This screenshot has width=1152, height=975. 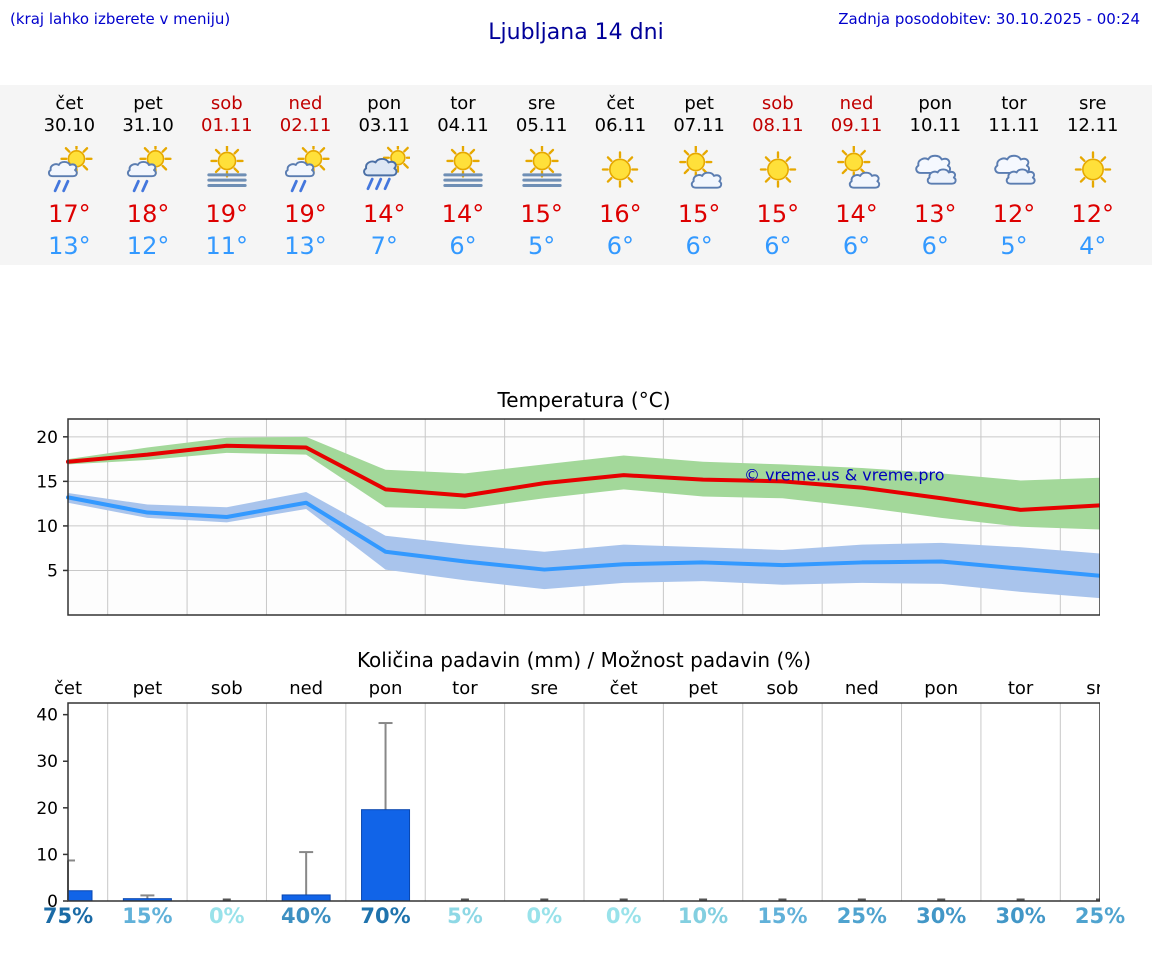 I want to click on precip-probability: 40%, so click(x=306, y=916).